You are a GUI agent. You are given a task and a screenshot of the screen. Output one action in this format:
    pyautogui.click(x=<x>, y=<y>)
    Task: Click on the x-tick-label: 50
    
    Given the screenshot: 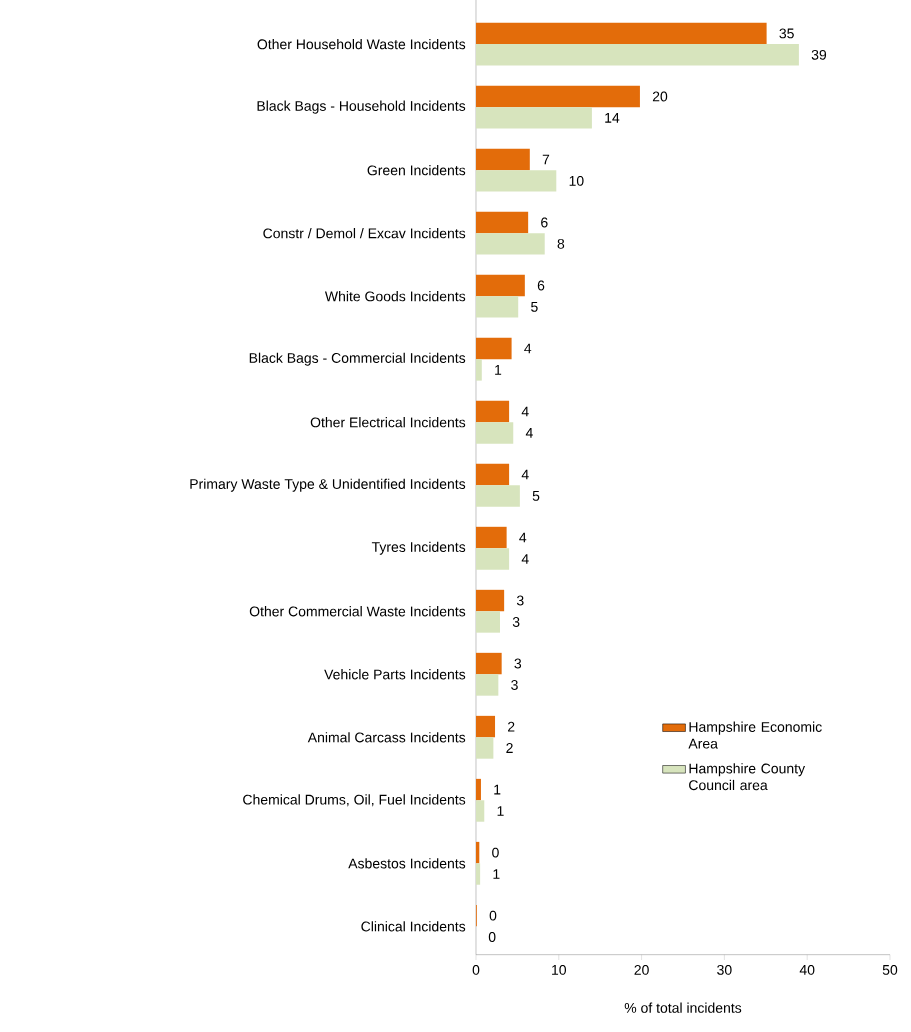 What is the action you would take?
    pyautogui.click(x=890, y=969)
    